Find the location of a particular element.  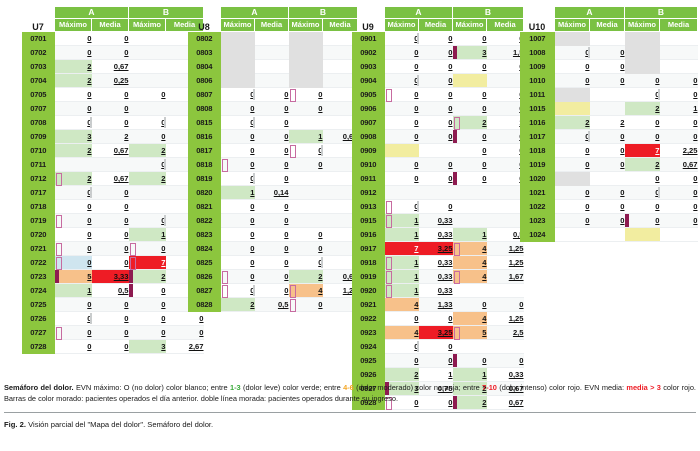

table-row: 09010000 is located at coordinates (438, 38).